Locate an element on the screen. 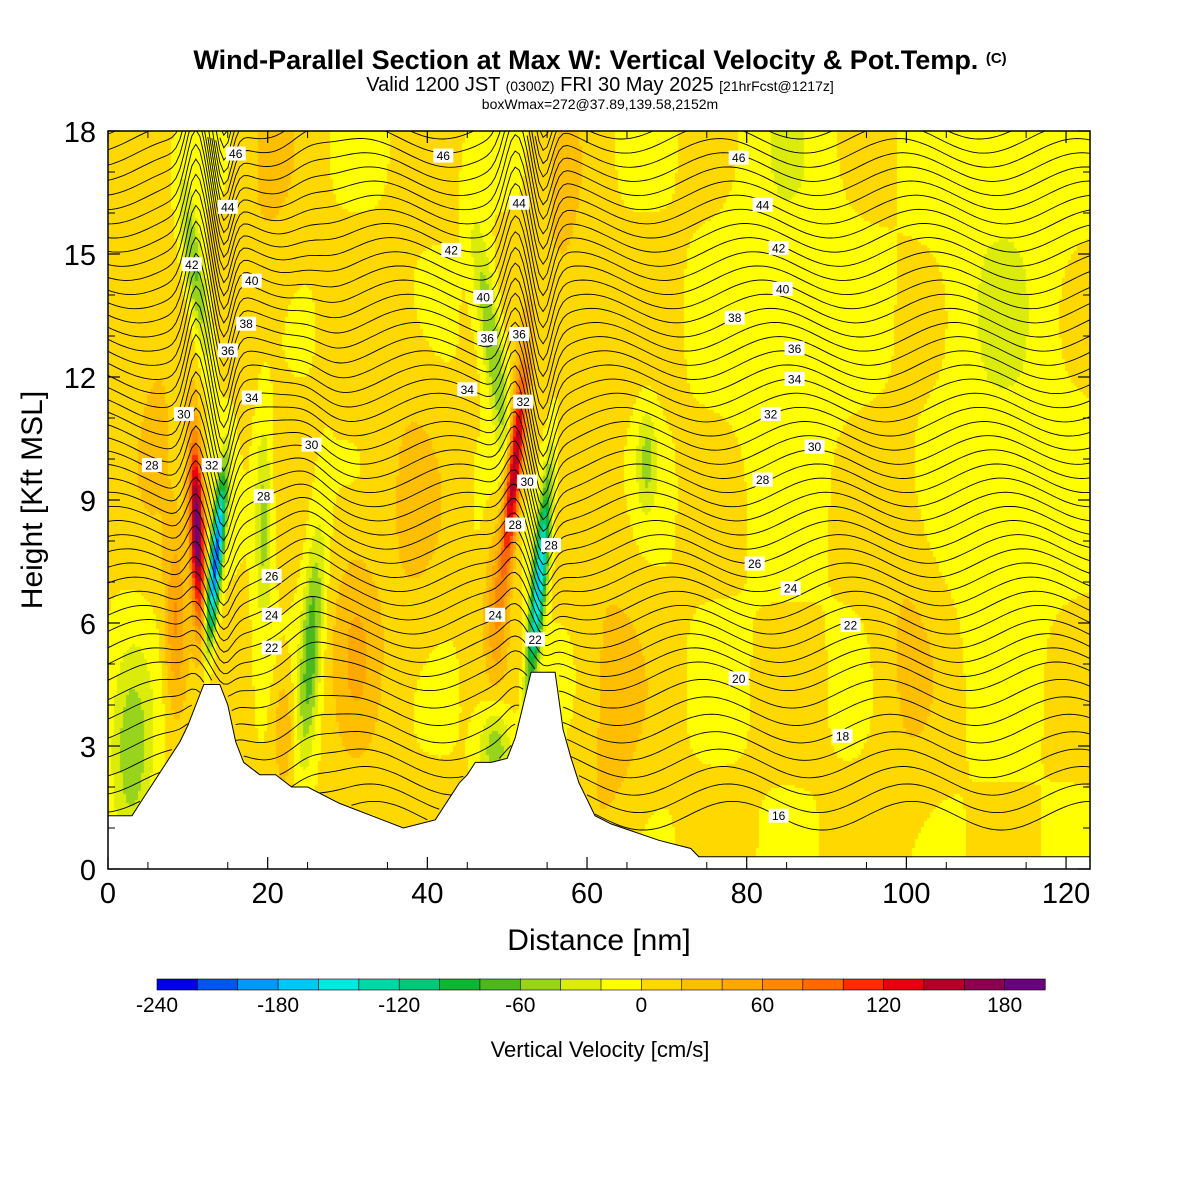 The image size is (1200, 1200). valid-prefix: Valid 1200 JST is located at coordinates (433, 85).